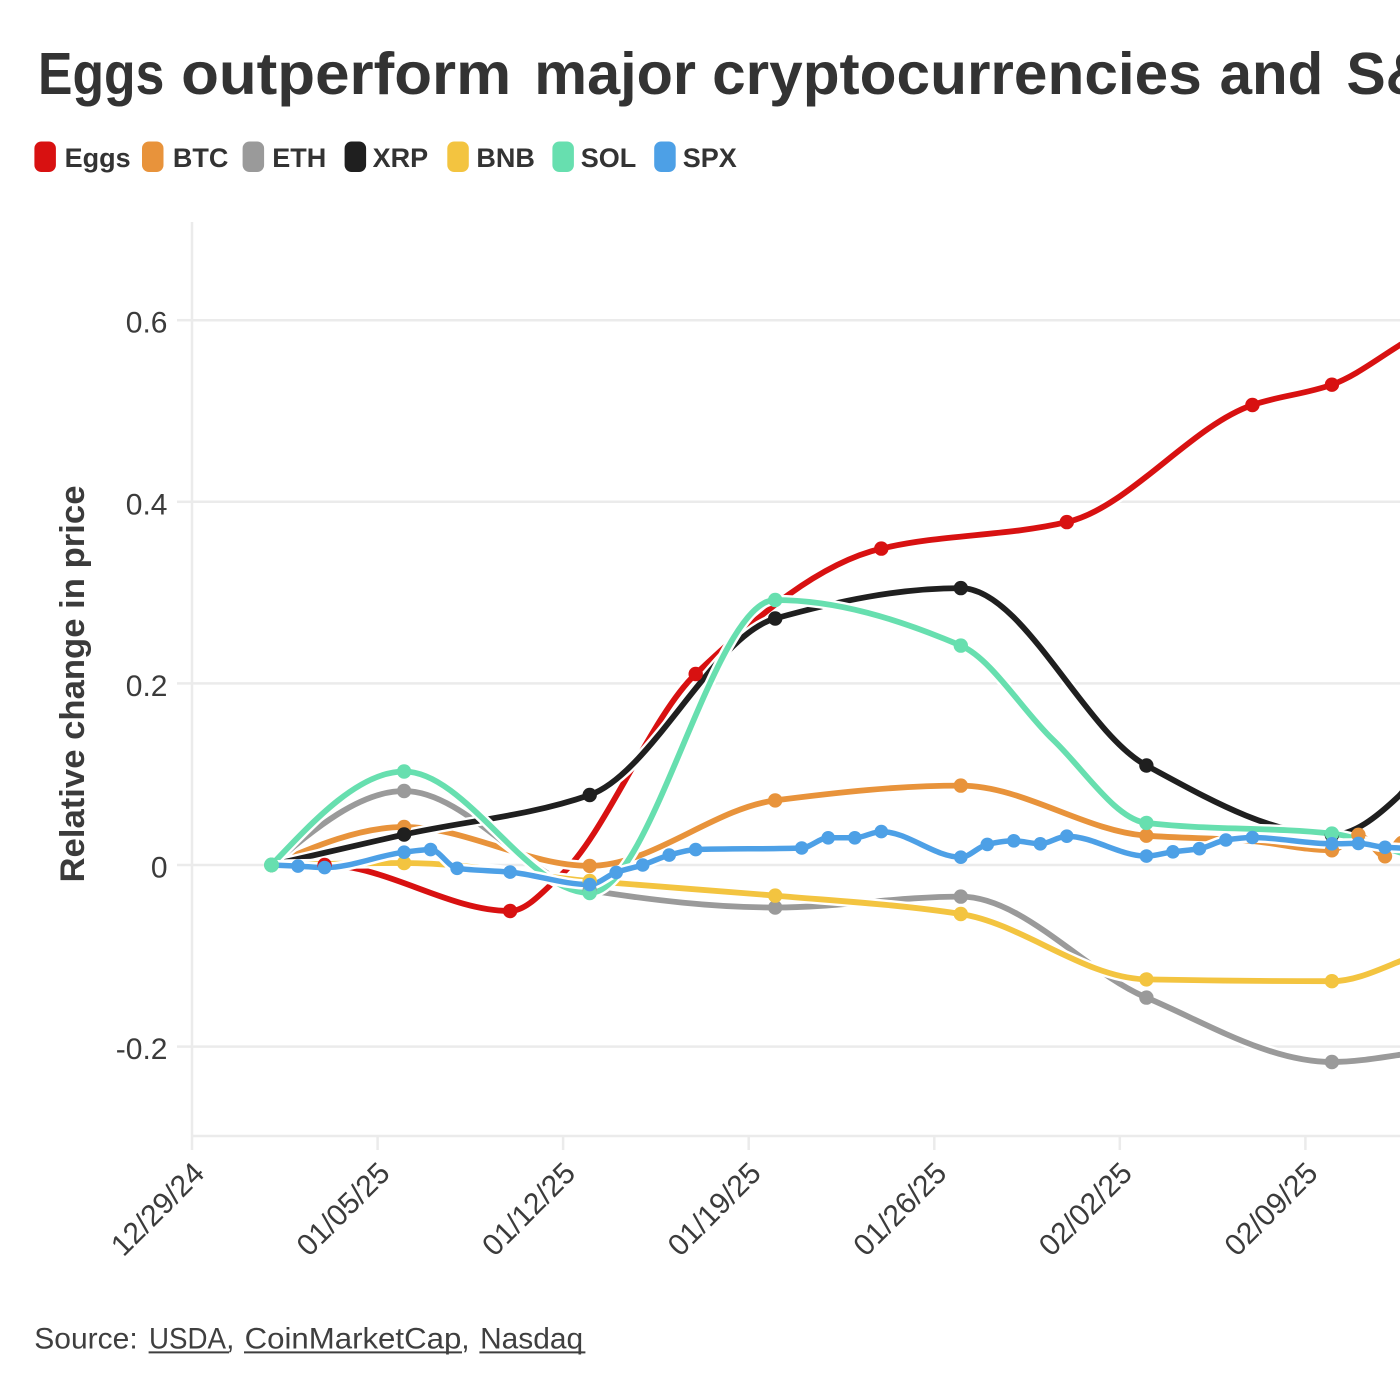 The image size is (1400, 1400). Describe the element at coordinates (201, 158) in the screenshot. I see `svg-text: BTC` at that location.